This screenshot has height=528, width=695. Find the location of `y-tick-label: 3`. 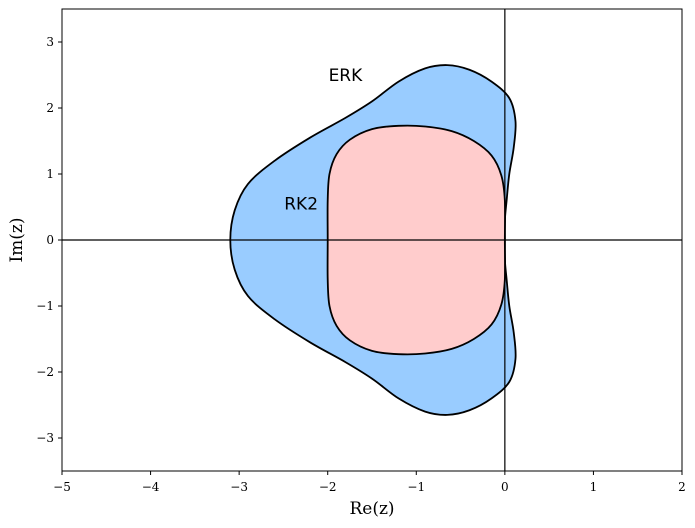

y-tick-label: 3 is located at coordinates (50, 42).